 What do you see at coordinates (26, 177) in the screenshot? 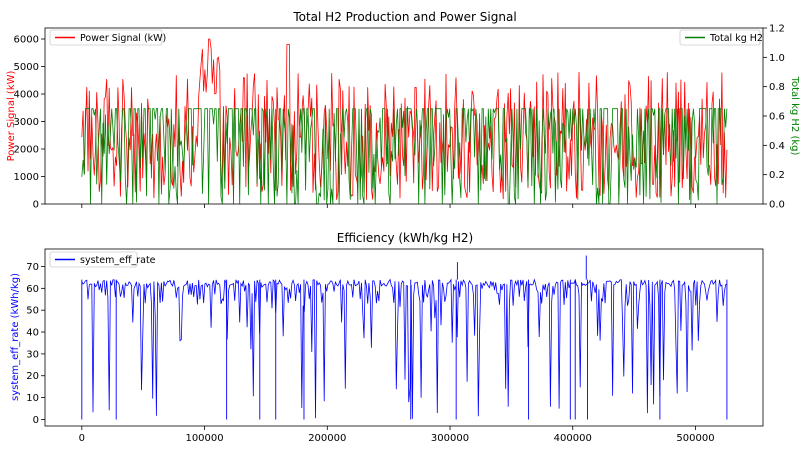
I see `top-left-tick-label: 1000` at bounding box center [26, 177].